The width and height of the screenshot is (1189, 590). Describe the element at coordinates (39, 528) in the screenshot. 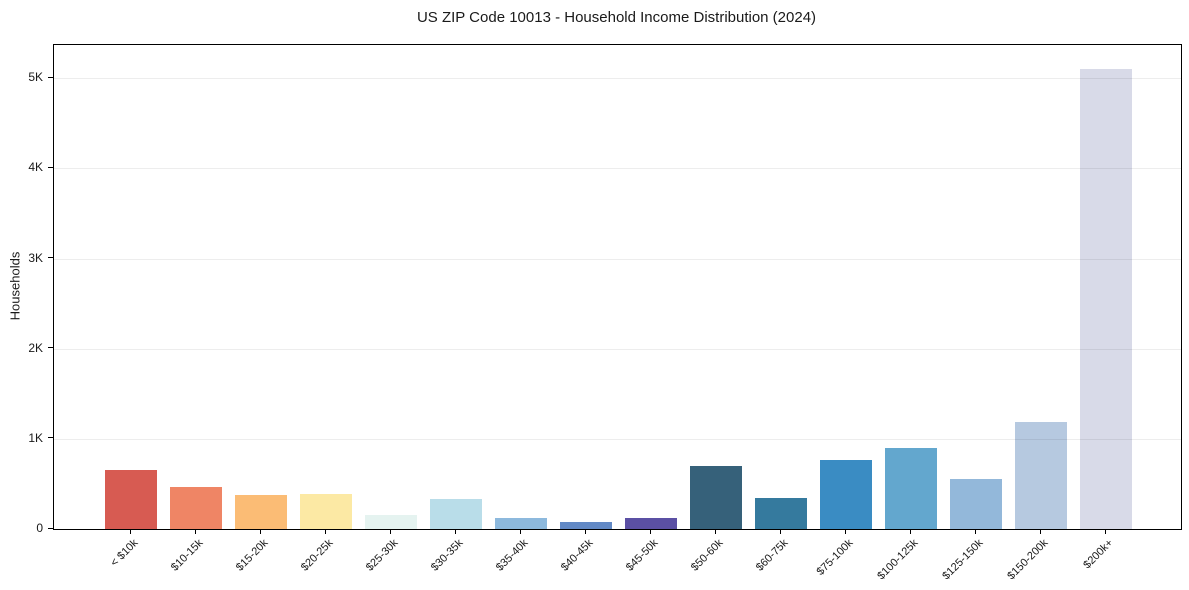

I see `y-tick-label: 0` at that location.